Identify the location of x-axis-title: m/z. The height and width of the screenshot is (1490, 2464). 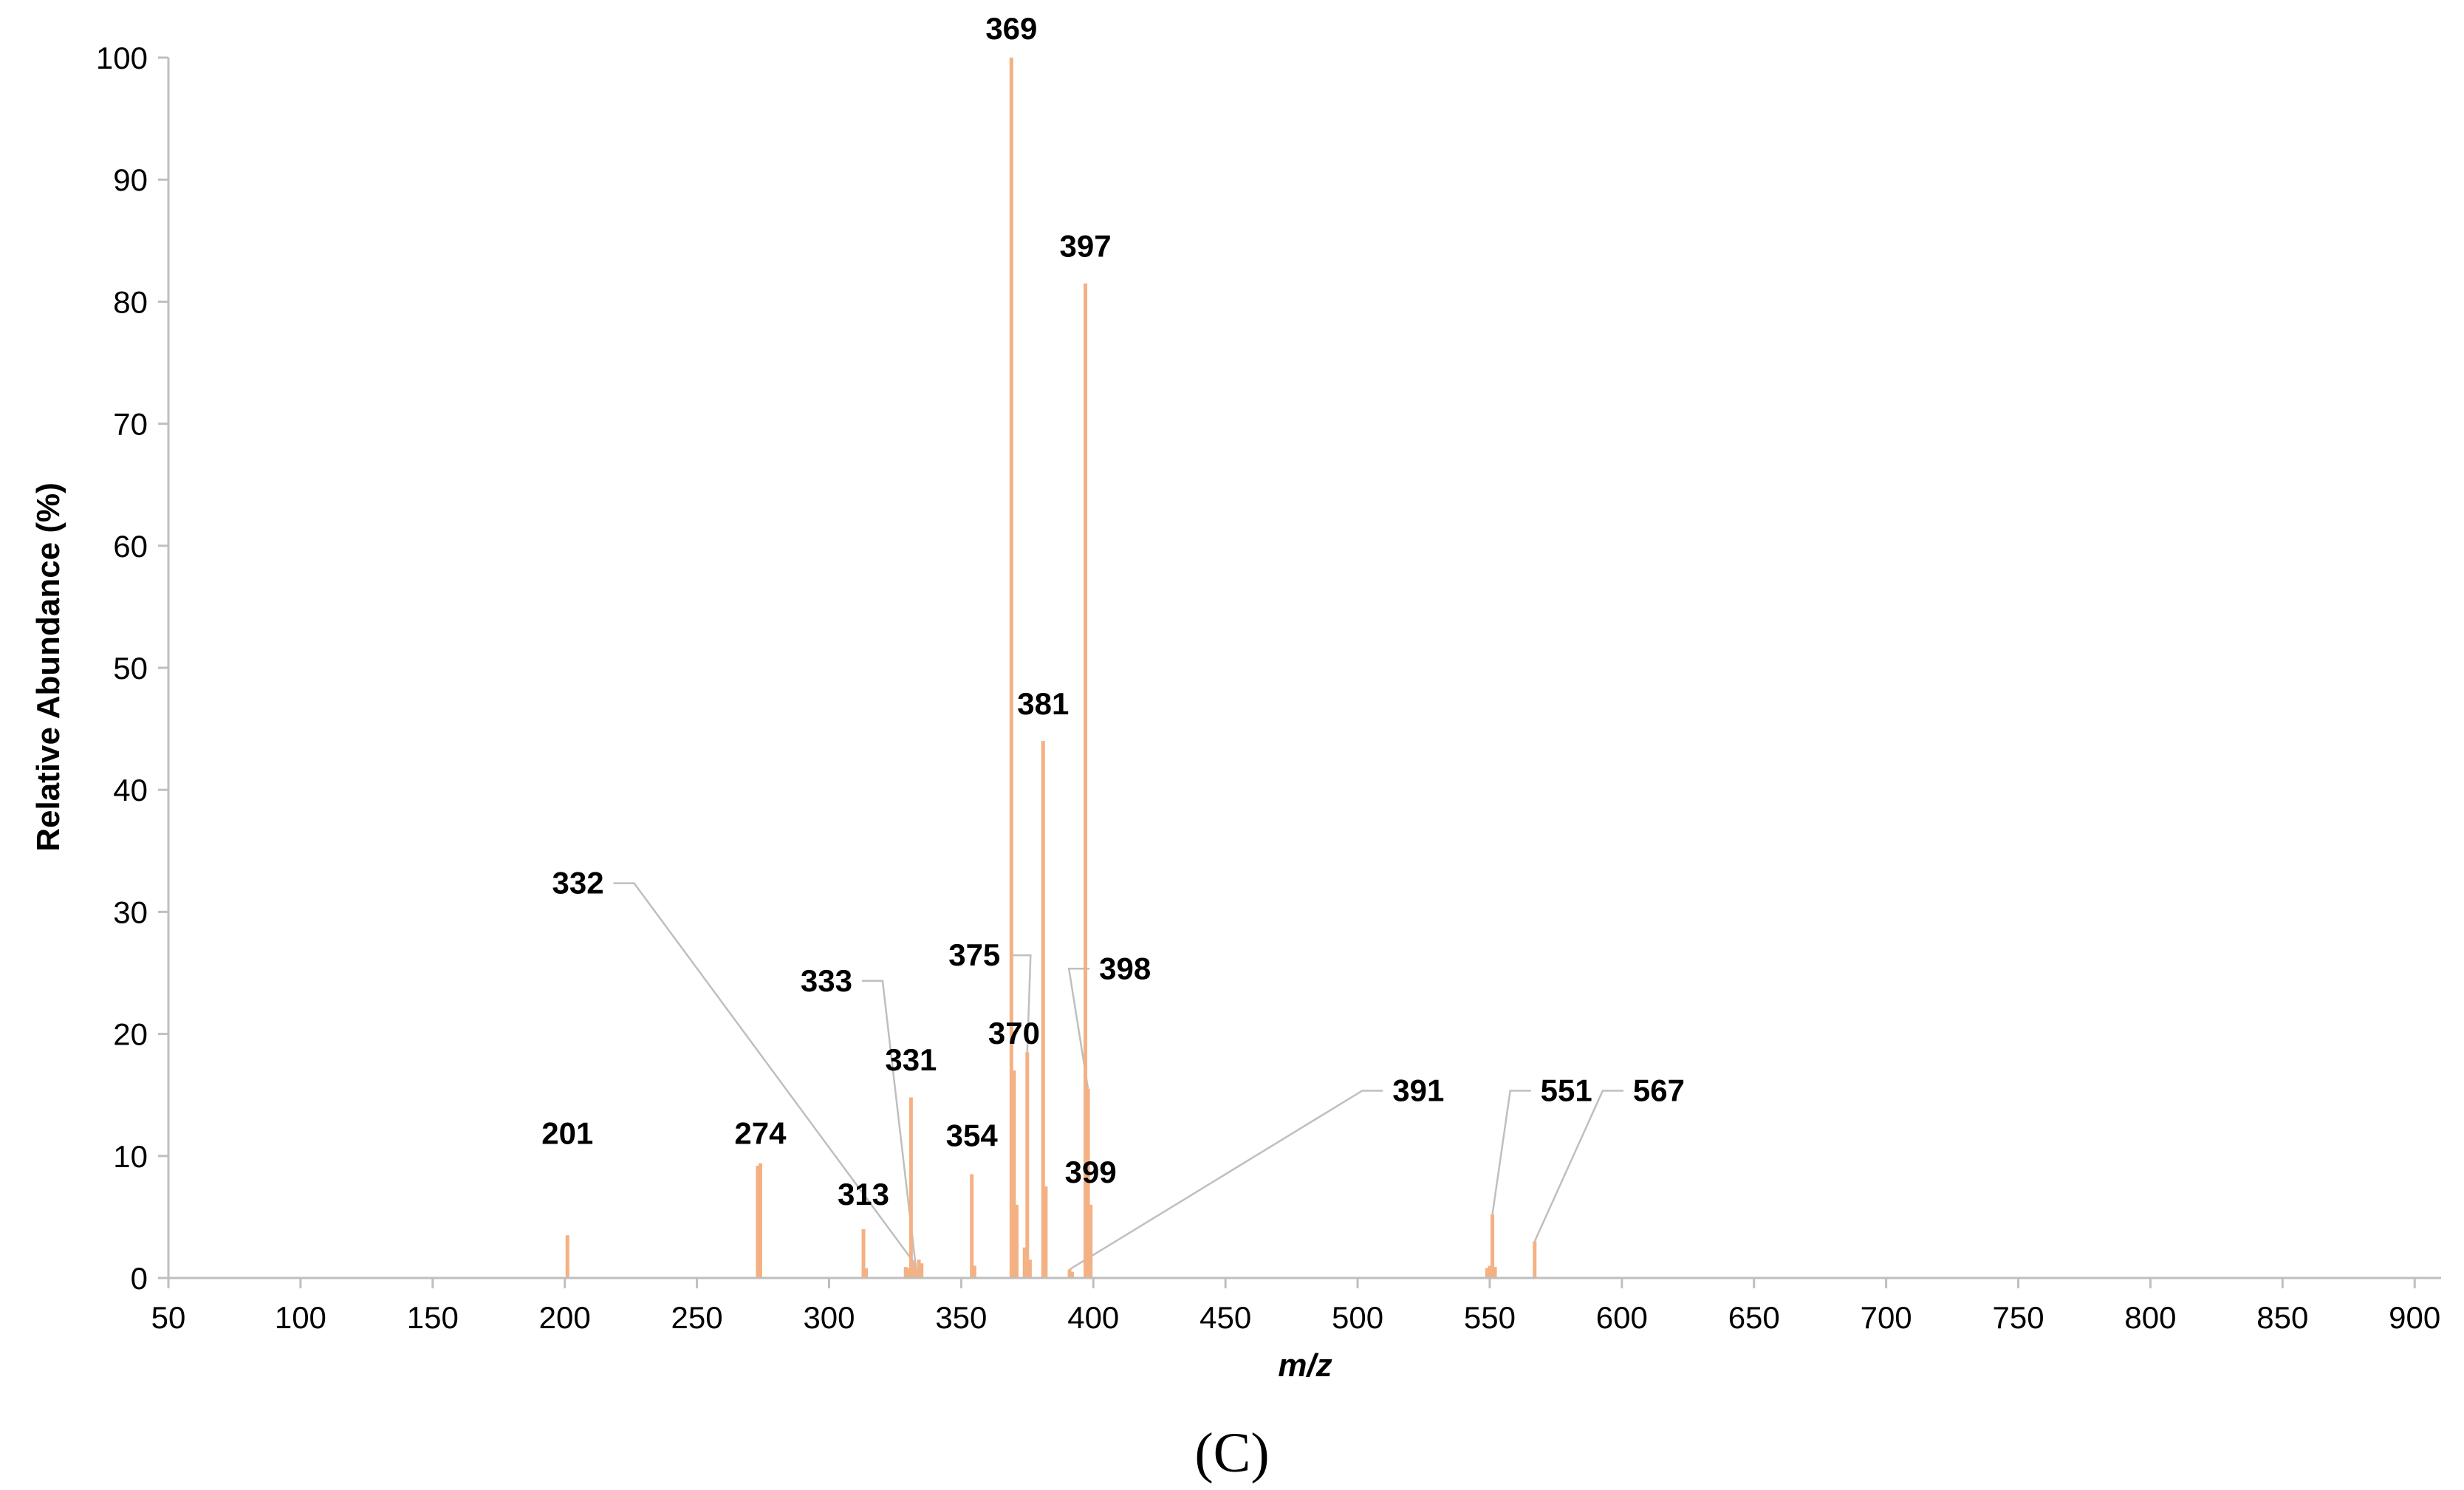
(1305, 1365).